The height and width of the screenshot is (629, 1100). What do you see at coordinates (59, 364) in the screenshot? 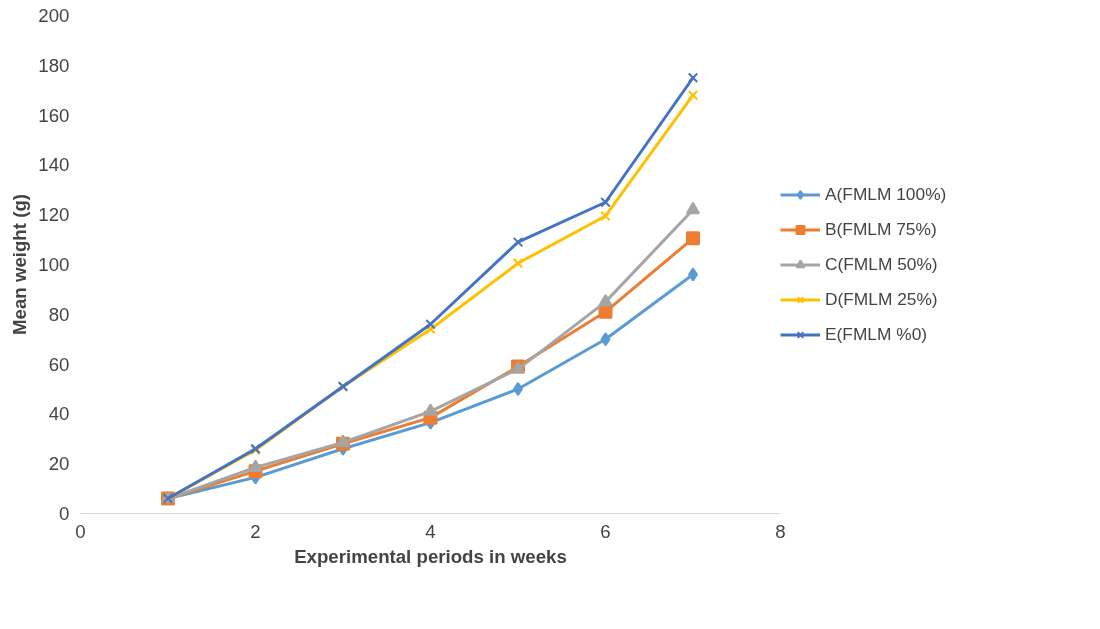
I see `y-tick-label: 60` at bounding box center [59, 364].